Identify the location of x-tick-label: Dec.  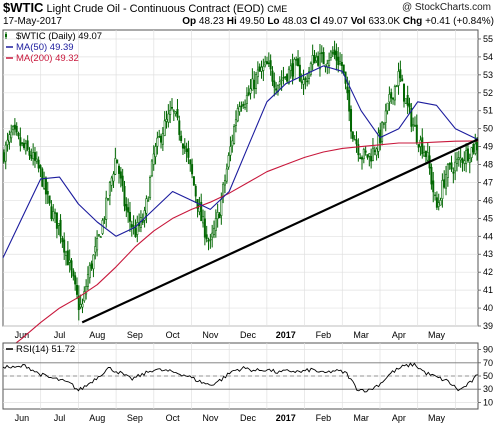
(248, 335).